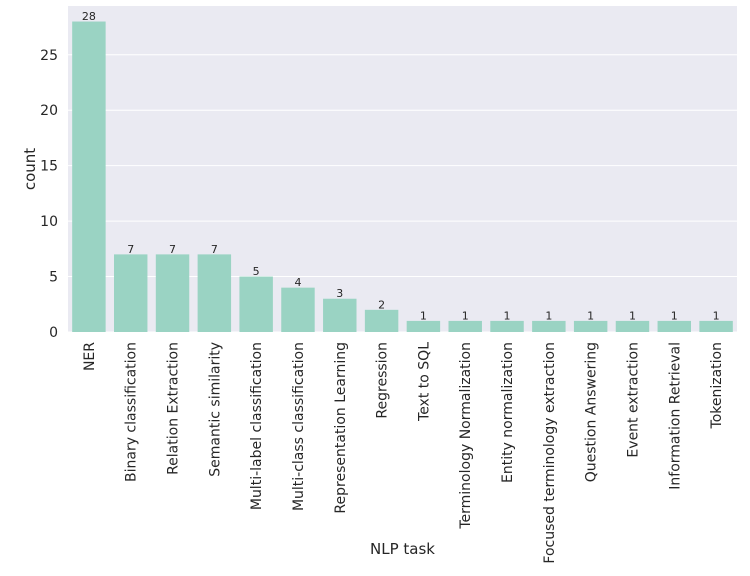 This screenshot has width=750, height=576. What do you see at coordinates (341, 428) in the screenshot?
I see `x-tick-label: Representation Learning` at bounding box center [341, 428].